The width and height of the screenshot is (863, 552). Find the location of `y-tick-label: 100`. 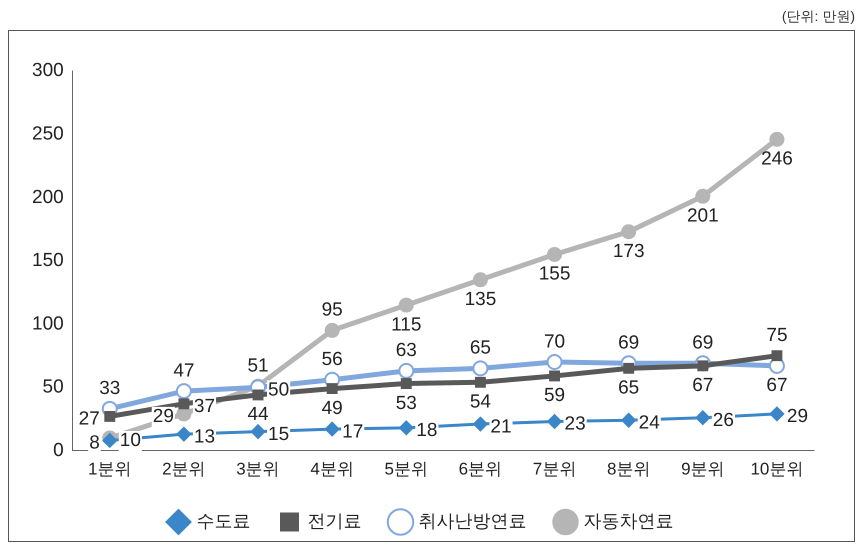

y-tick-label: 100 is located at coordinates (48, 323).